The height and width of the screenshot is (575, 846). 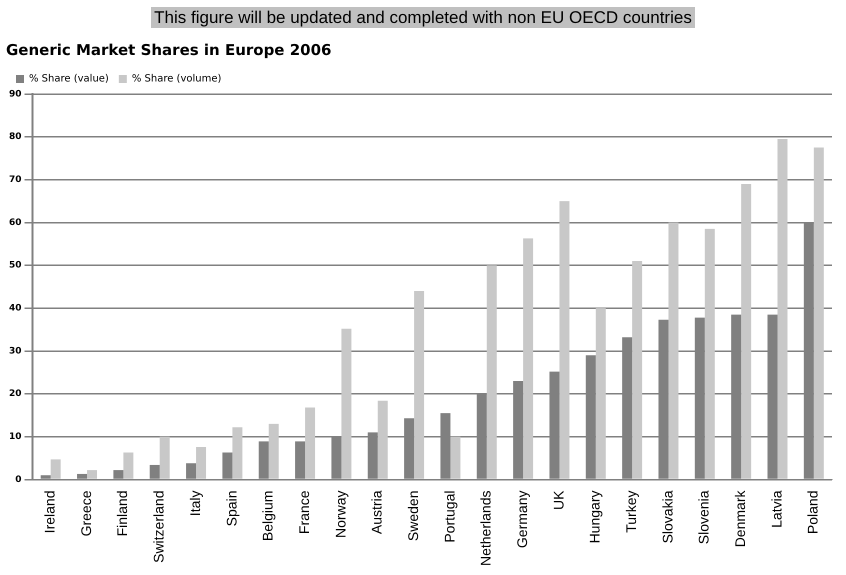 I want to click on y-tick-label: 0, so click(x=18, y=479).